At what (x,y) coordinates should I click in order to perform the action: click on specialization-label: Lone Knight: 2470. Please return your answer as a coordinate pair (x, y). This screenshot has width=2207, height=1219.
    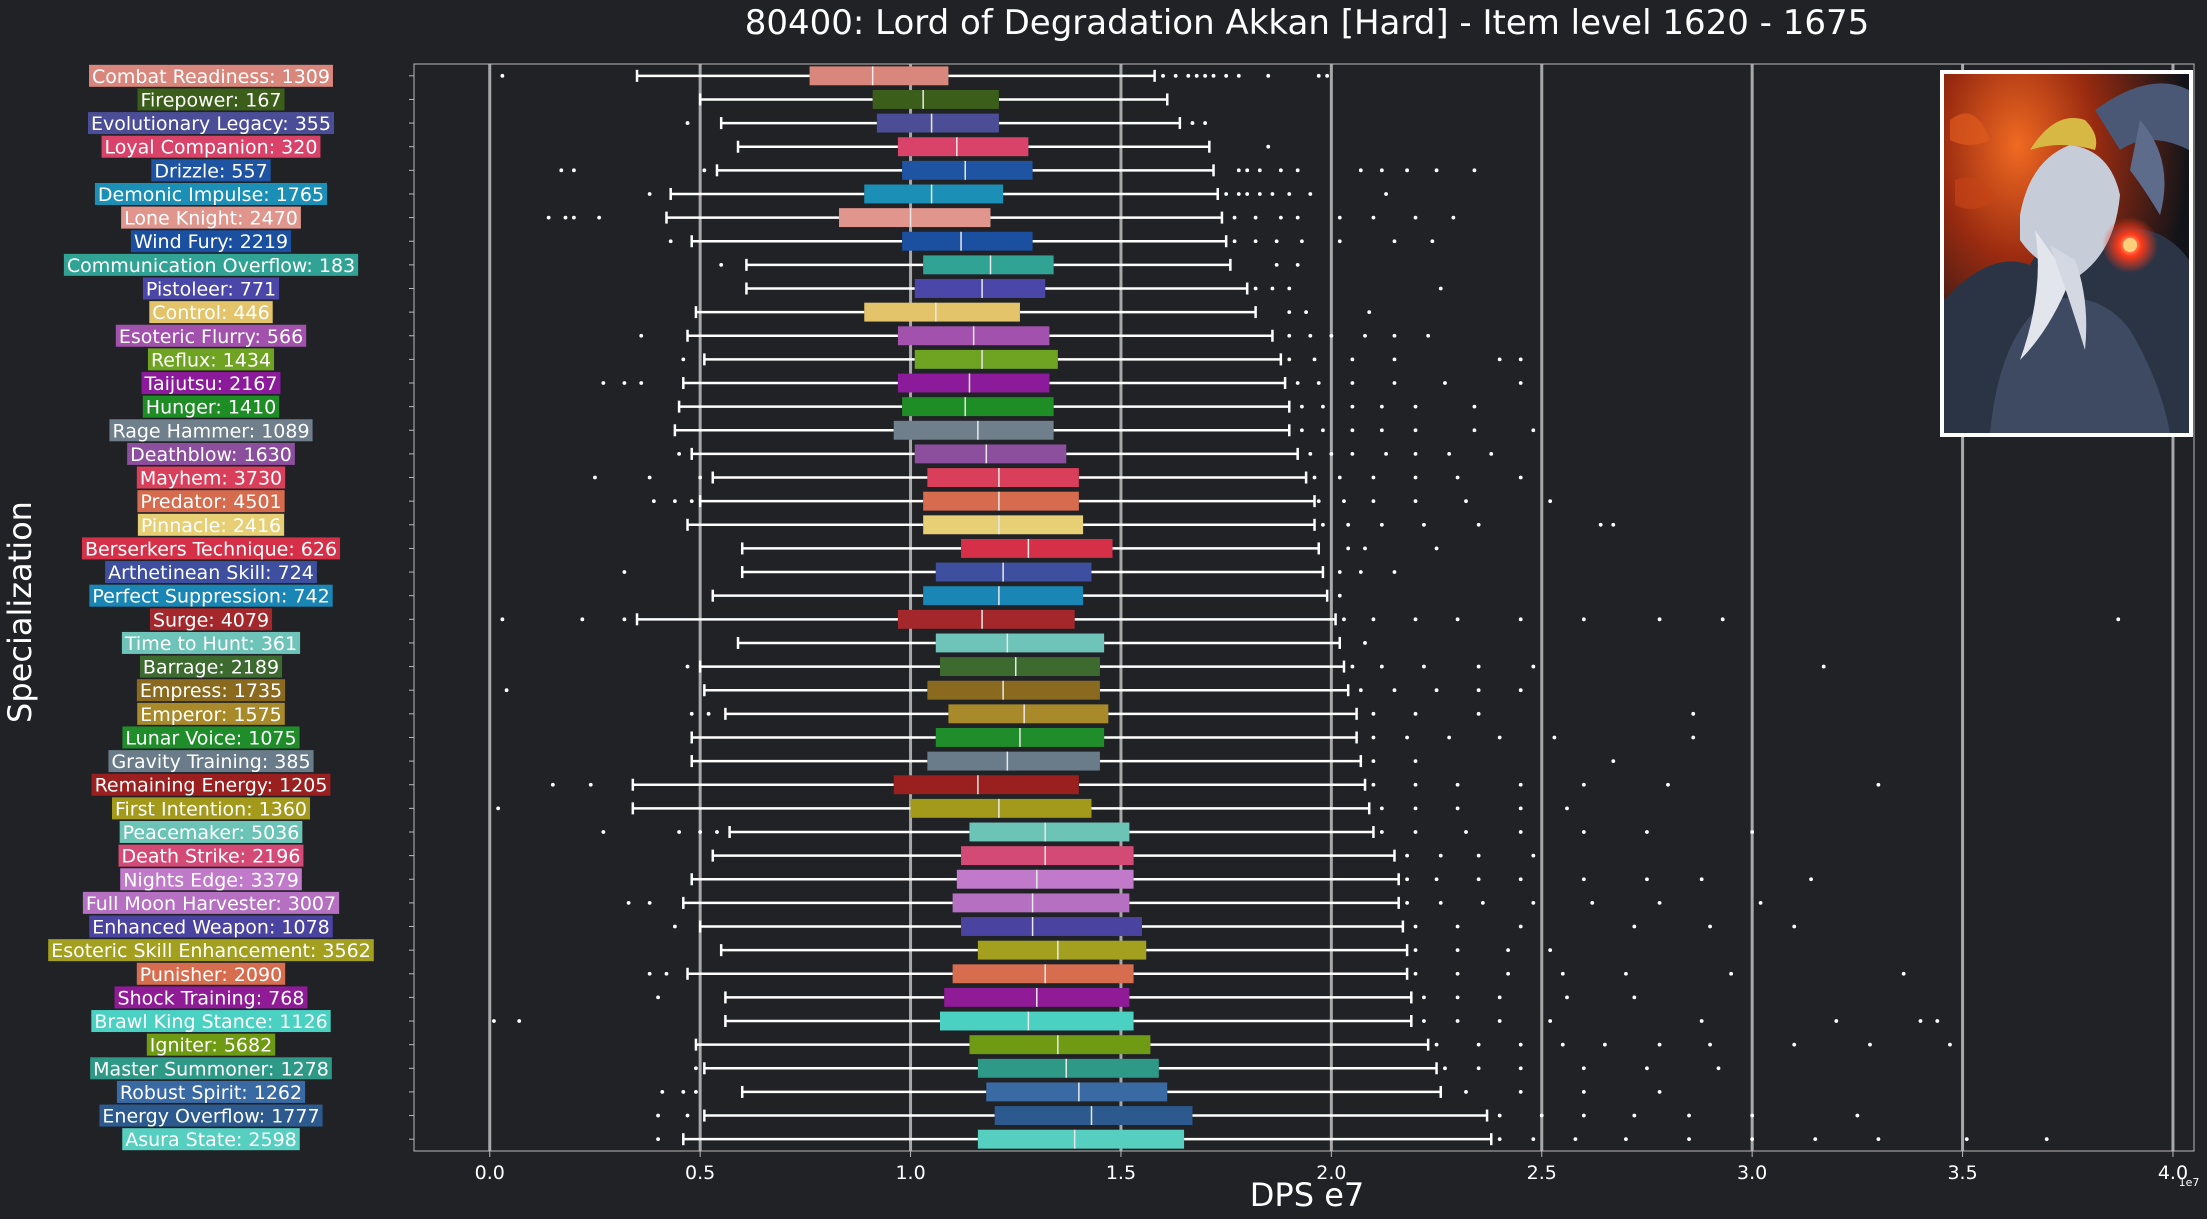
    Looking at the image, I should click on (211, 218).